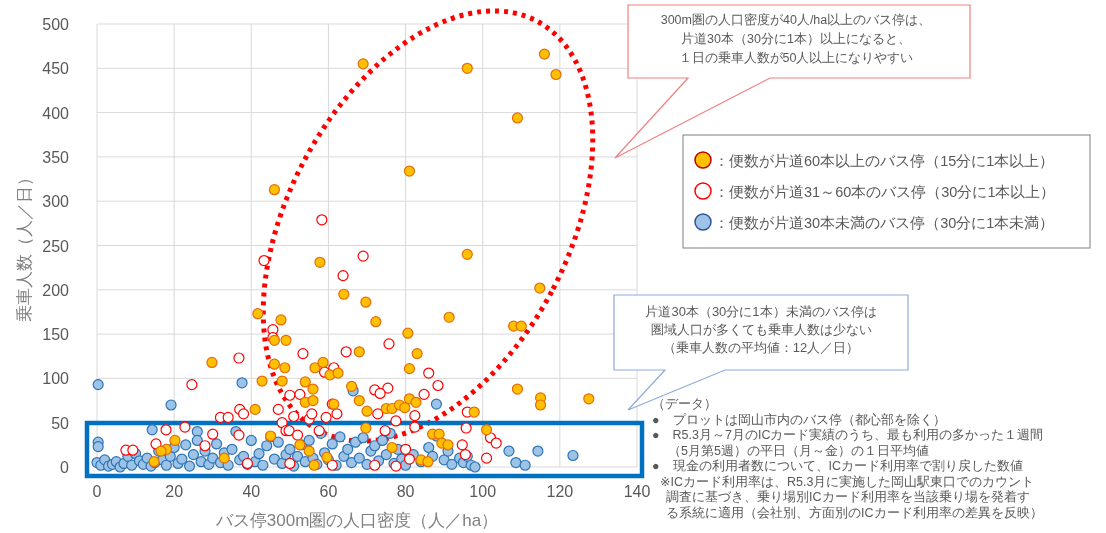  What do you see at coordinates (97, 491) in the screenshot?
I see `x-tick-label: 0` at bounding box center [97, 491].